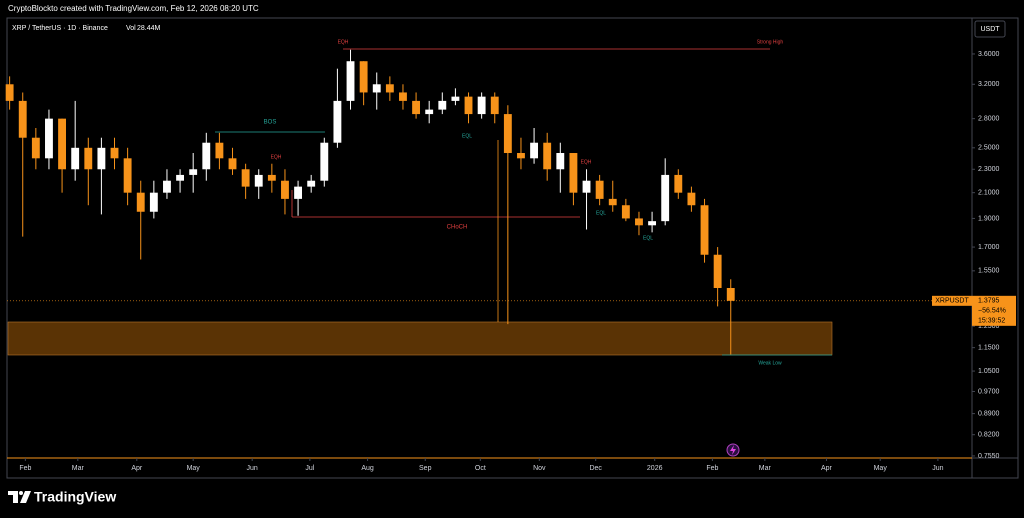  What do you see at coordinates (989, 371) in the screenshot?
I see `y-tick-label: 1.0500` at bounding box center [989, 371].